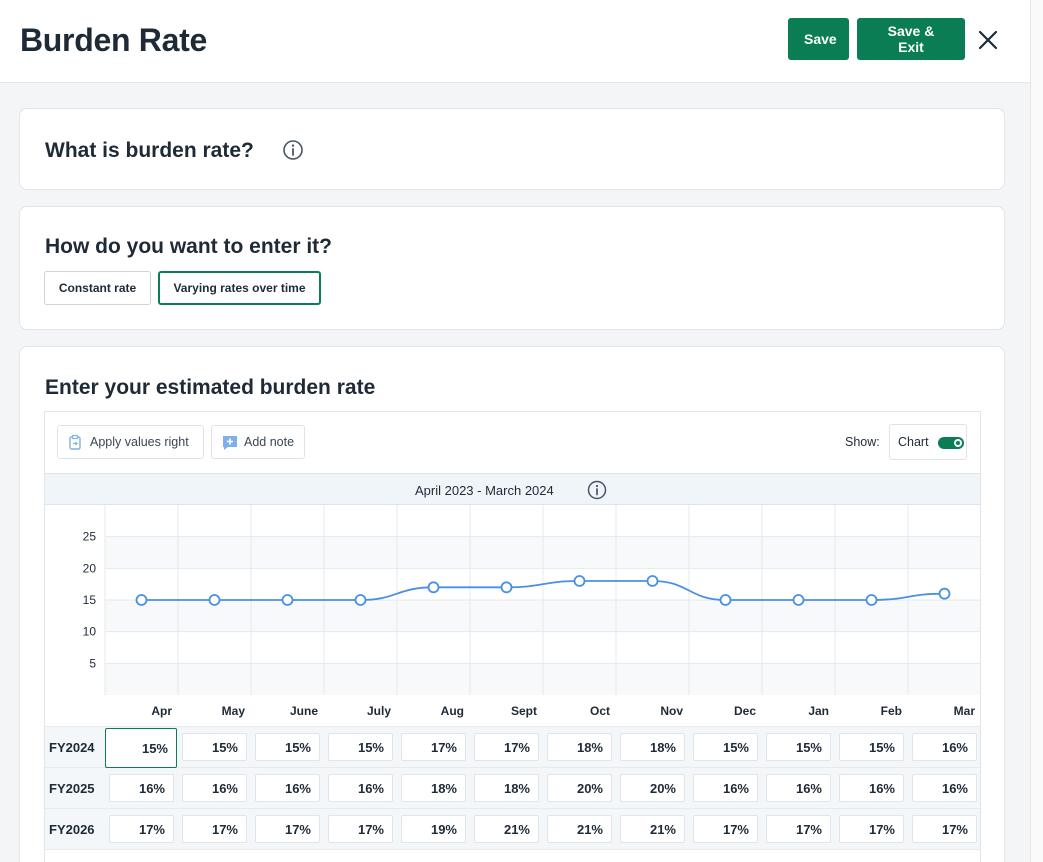 Image resolution: width=1043 pixels, height=862 pixels. I want to click on month-label: Dec, so click(744, 711).